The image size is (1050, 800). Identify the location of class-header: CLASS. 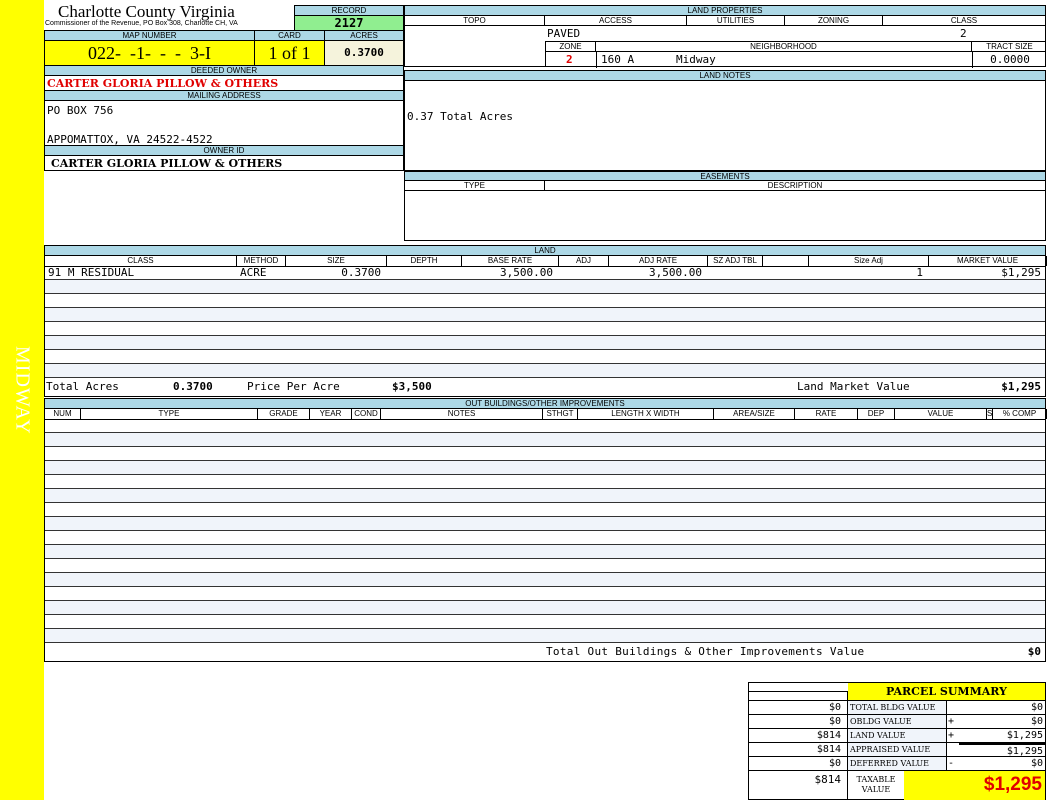
(964, 20).